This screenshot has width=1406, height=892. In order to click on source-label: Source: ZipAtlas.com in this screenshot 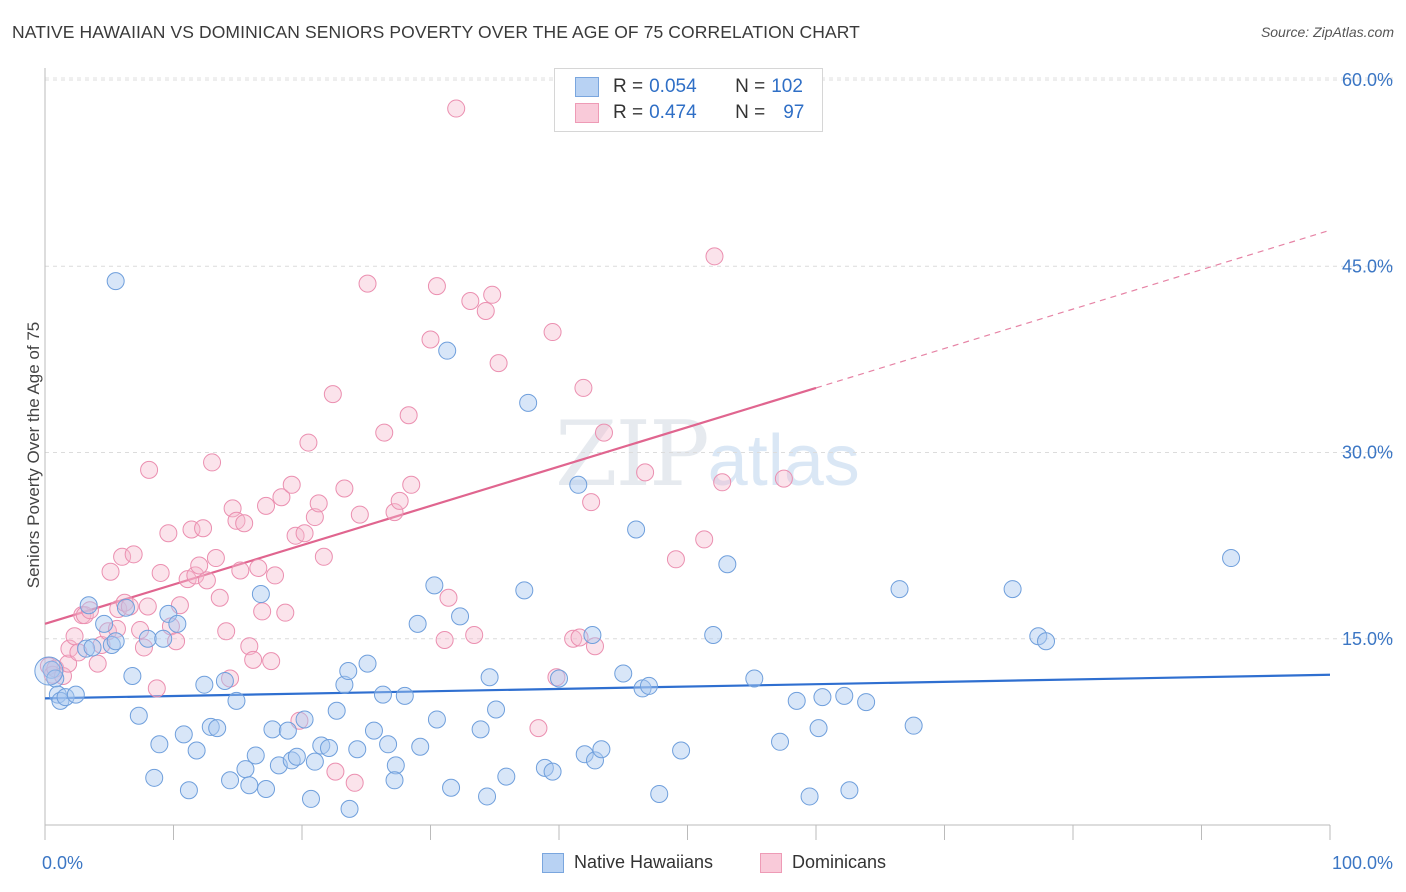, I will do `click(1327, 32)`.